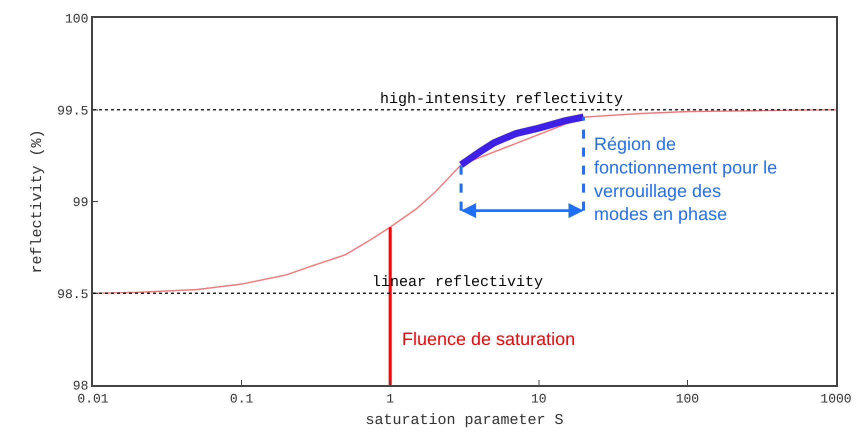 This screenshot has width=864, height=442. I want to click on x-tick-label: 10, so click(538, 399).